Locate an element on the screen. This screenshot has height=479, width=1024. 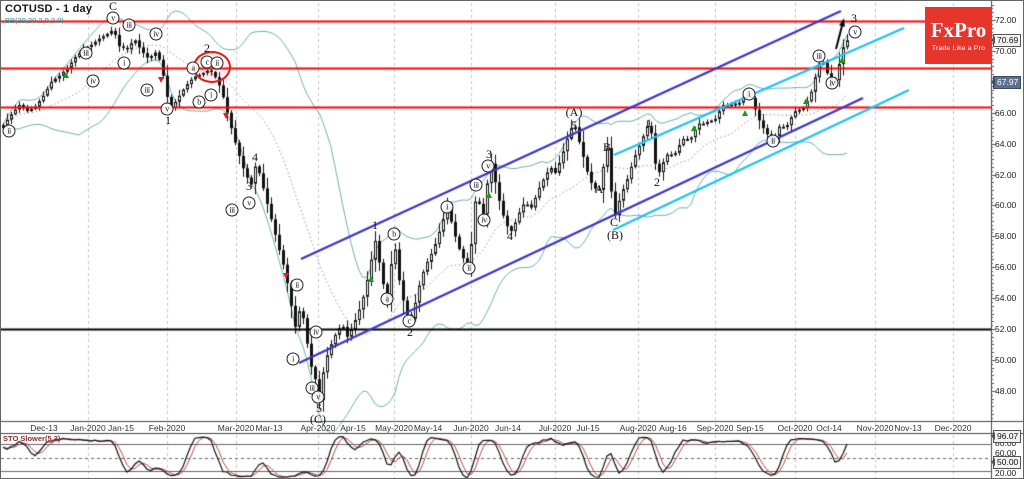
price-callout: 70.69 is located at coordinates (1006, 41).